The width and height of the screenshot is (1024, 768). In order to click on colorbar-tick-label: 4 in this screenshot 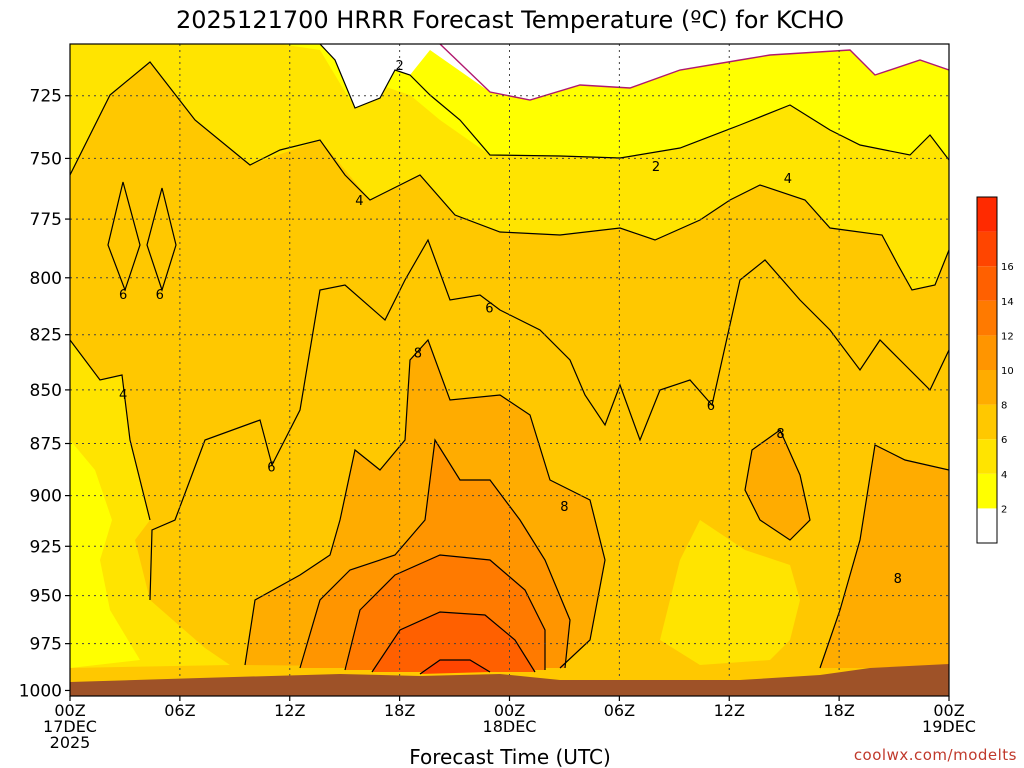, I will do `click(1004, 475)`.